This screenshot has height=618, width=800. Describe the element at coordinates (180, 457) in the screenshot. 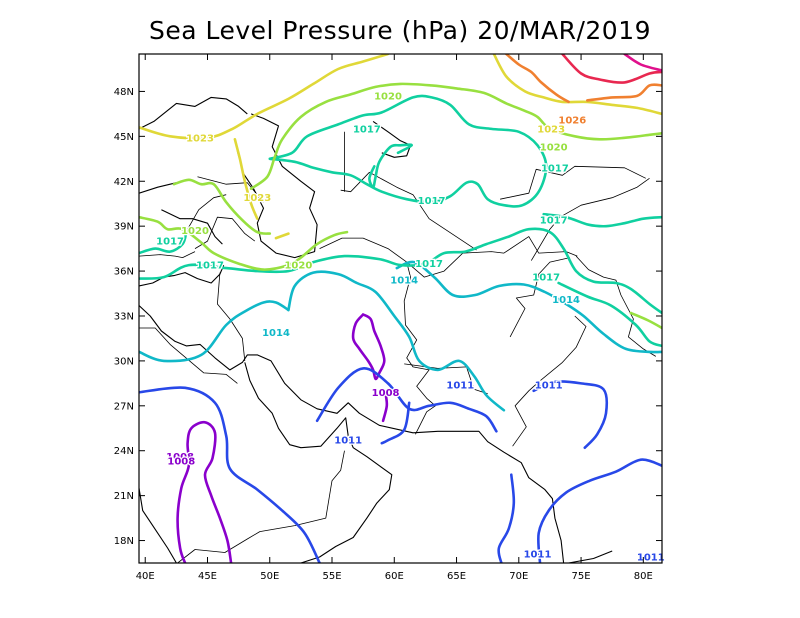

I see `contour-label-24: 1008` at that location.